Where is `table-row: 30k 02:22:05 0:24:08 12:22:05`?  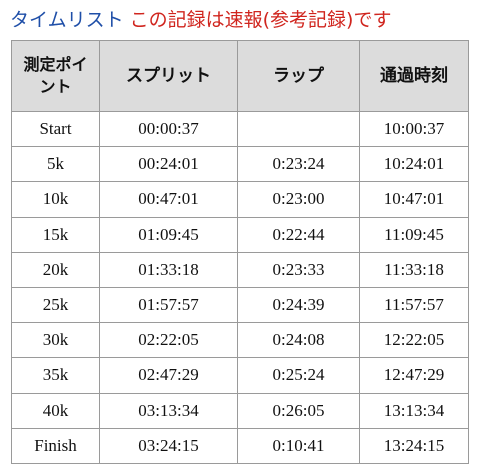 table-row: 30k 02:22:05 0:24:08 12:22:05 is located at coordinates (240, 340).